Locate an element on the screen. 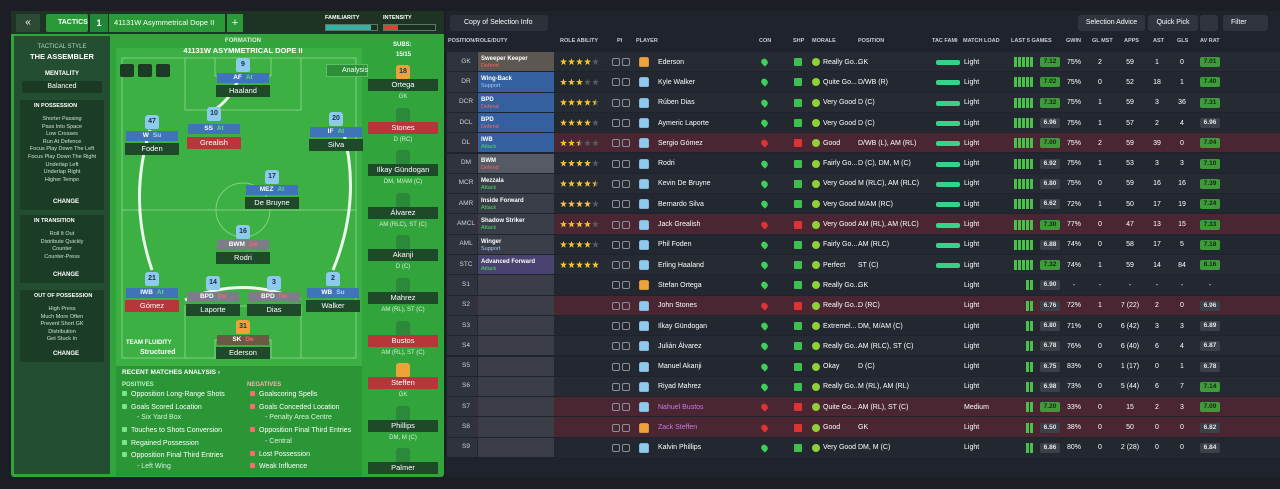  sub-name: Bustos is located at coordinates (403, 340).